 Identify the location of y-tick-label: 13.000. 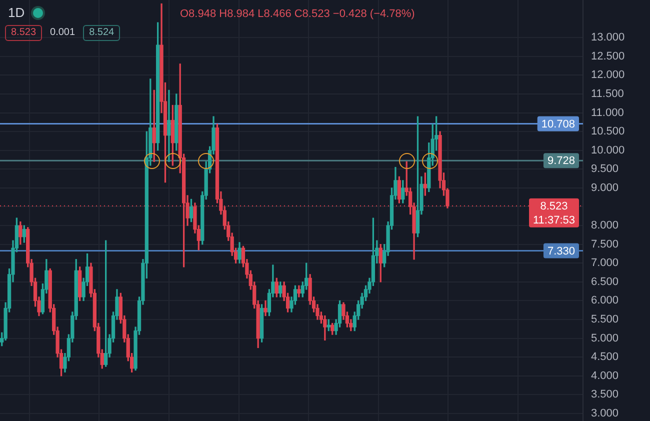
(608, 38).